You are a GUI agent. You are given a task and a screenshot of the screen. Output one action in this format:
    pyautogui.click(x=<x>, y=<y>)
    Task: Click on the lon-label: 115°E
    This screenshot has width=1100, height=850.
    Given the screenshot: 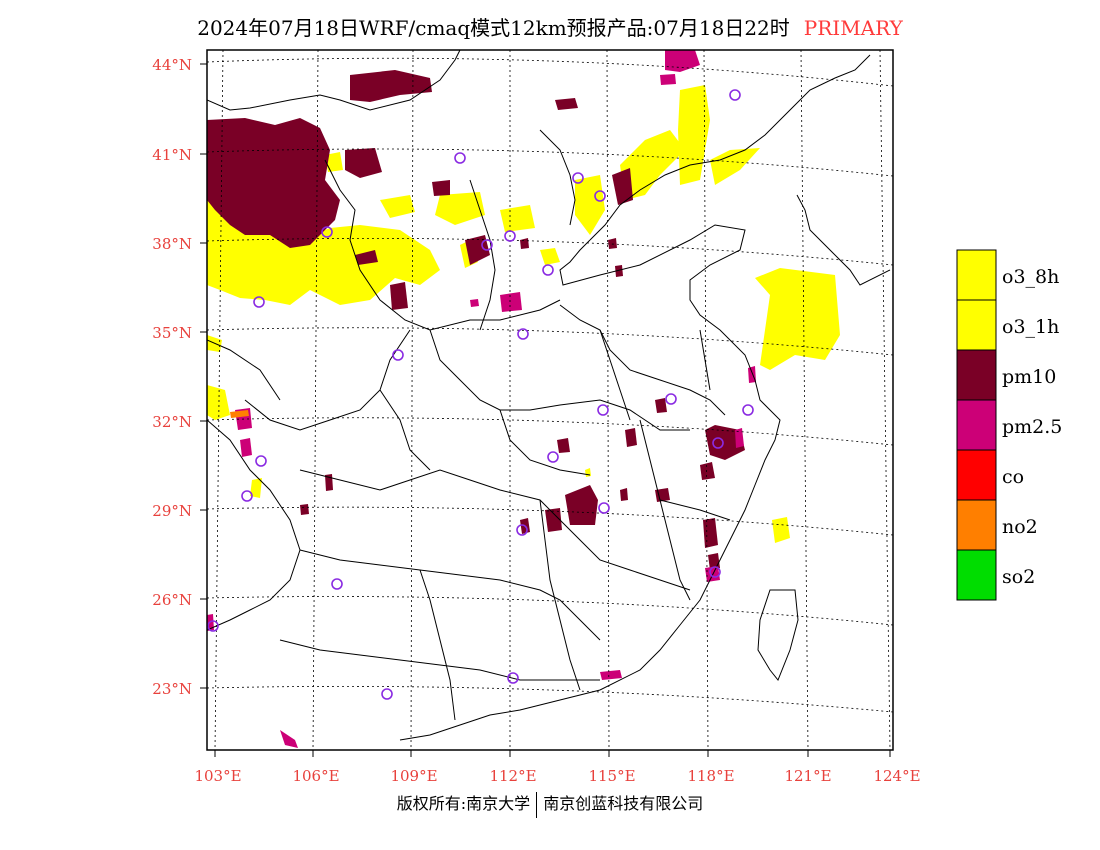 What is the action you would take?
    pyautogui.click(x=611, y=776)
    